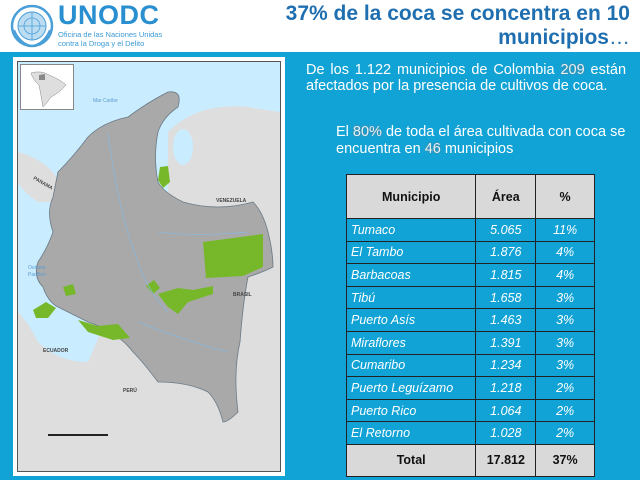 This screenshot has height=480, width=640. What do you see at coordinates (477, 149) in the screenshot?
I see `summary-text: municipios` at bounding box center [477, 149].